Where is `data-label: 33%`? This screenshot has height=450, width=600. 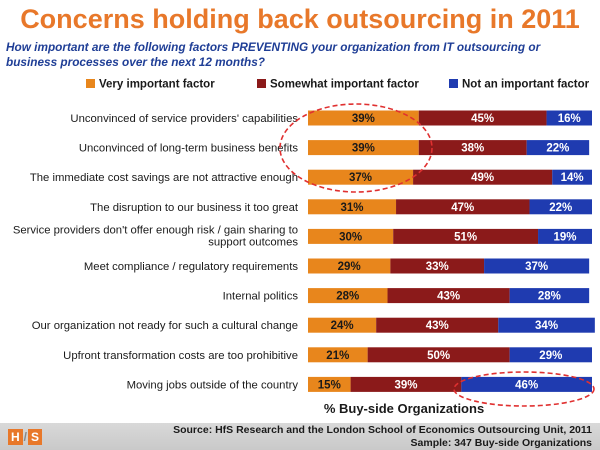
data-label: 33% is located at coordinates (437, 267).